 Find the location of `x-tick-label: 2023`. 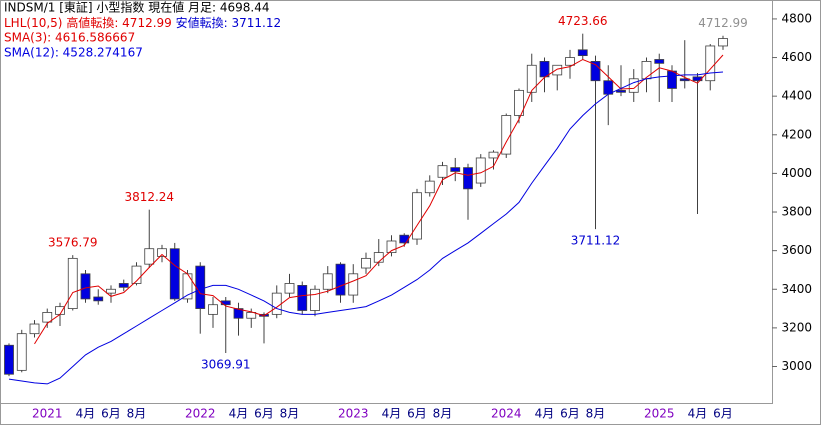

x-tick-label: 2023 is located at coordinates (353, 414).